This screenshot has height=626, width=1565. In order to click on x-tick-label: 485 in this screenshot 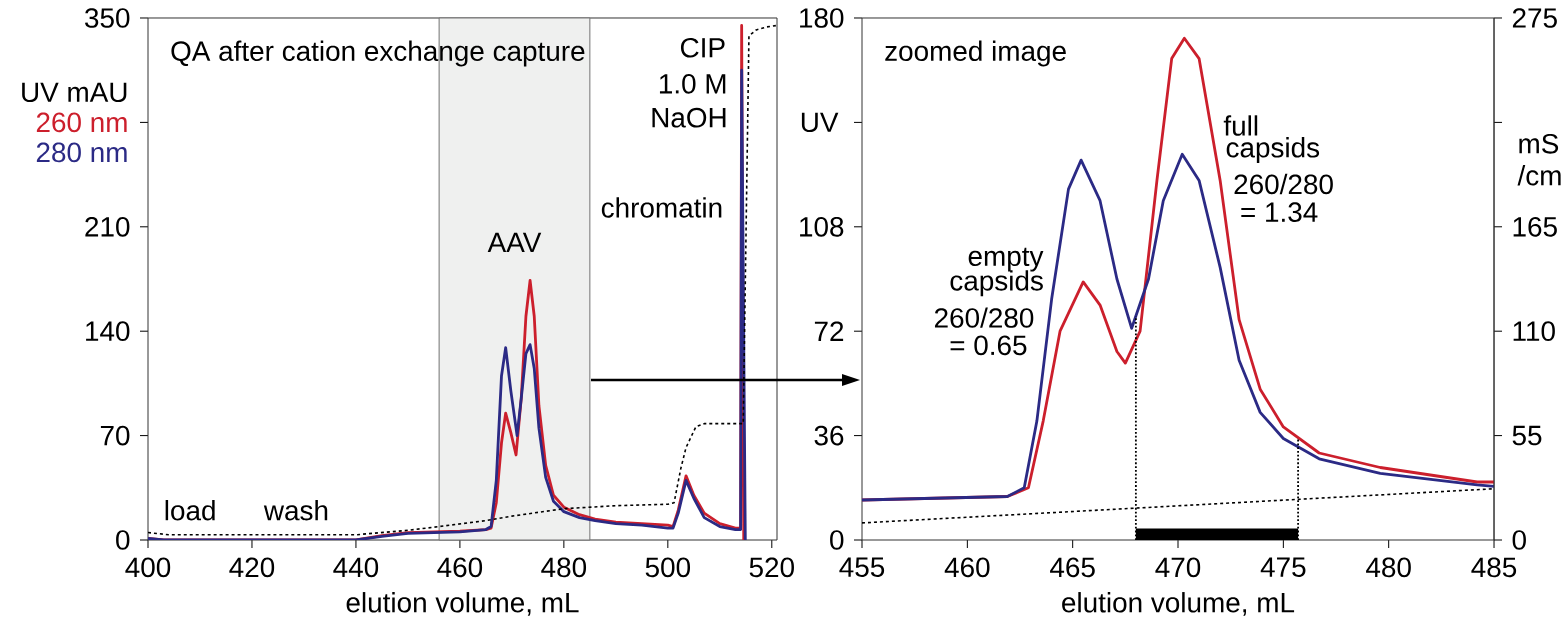, I will do `click(1494, 567)`.